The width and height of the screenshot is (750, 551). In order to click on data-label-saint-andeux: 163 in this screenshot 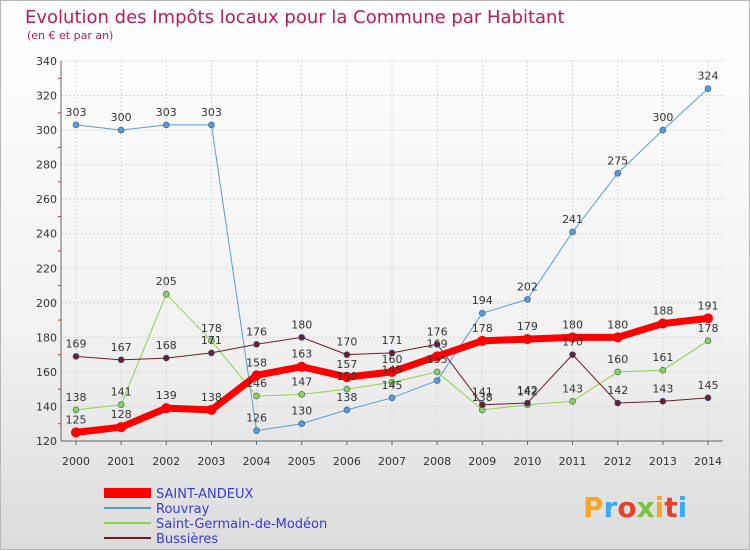, I will do `click(301, 354)`.